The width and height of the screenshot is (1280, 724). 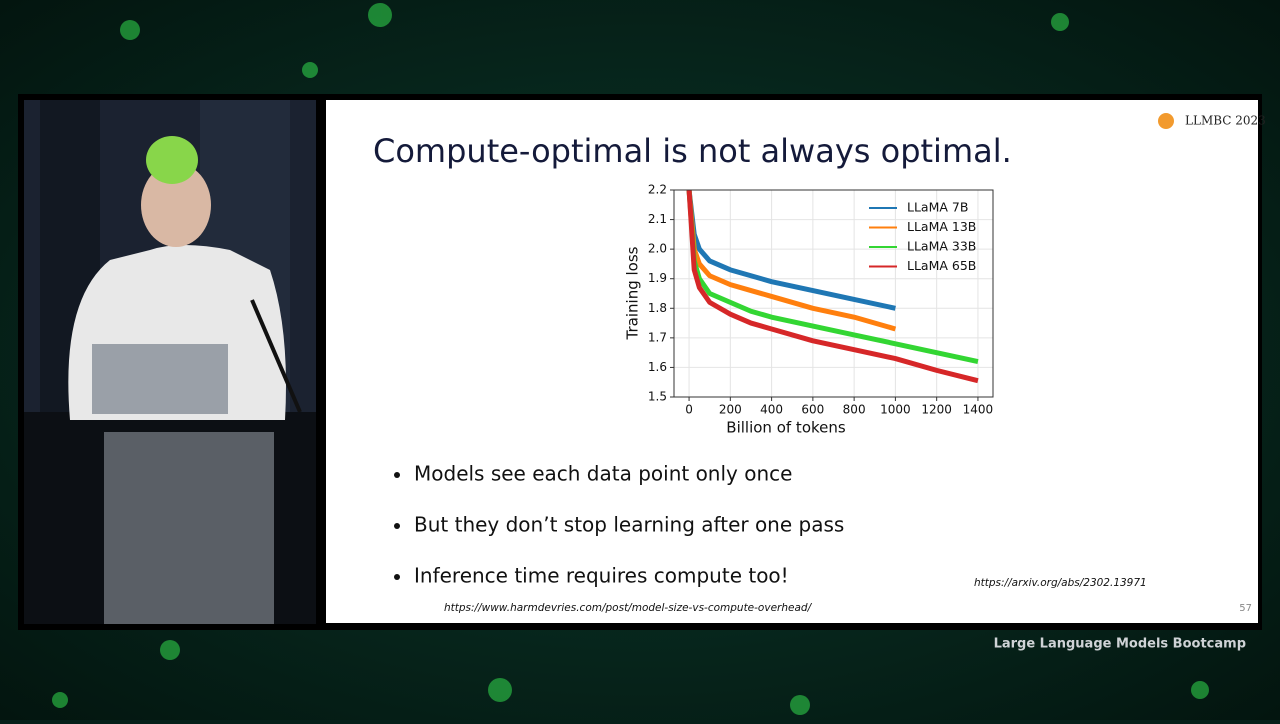 I want to click on x-tick-label: 0, so click(x=689, y=410).